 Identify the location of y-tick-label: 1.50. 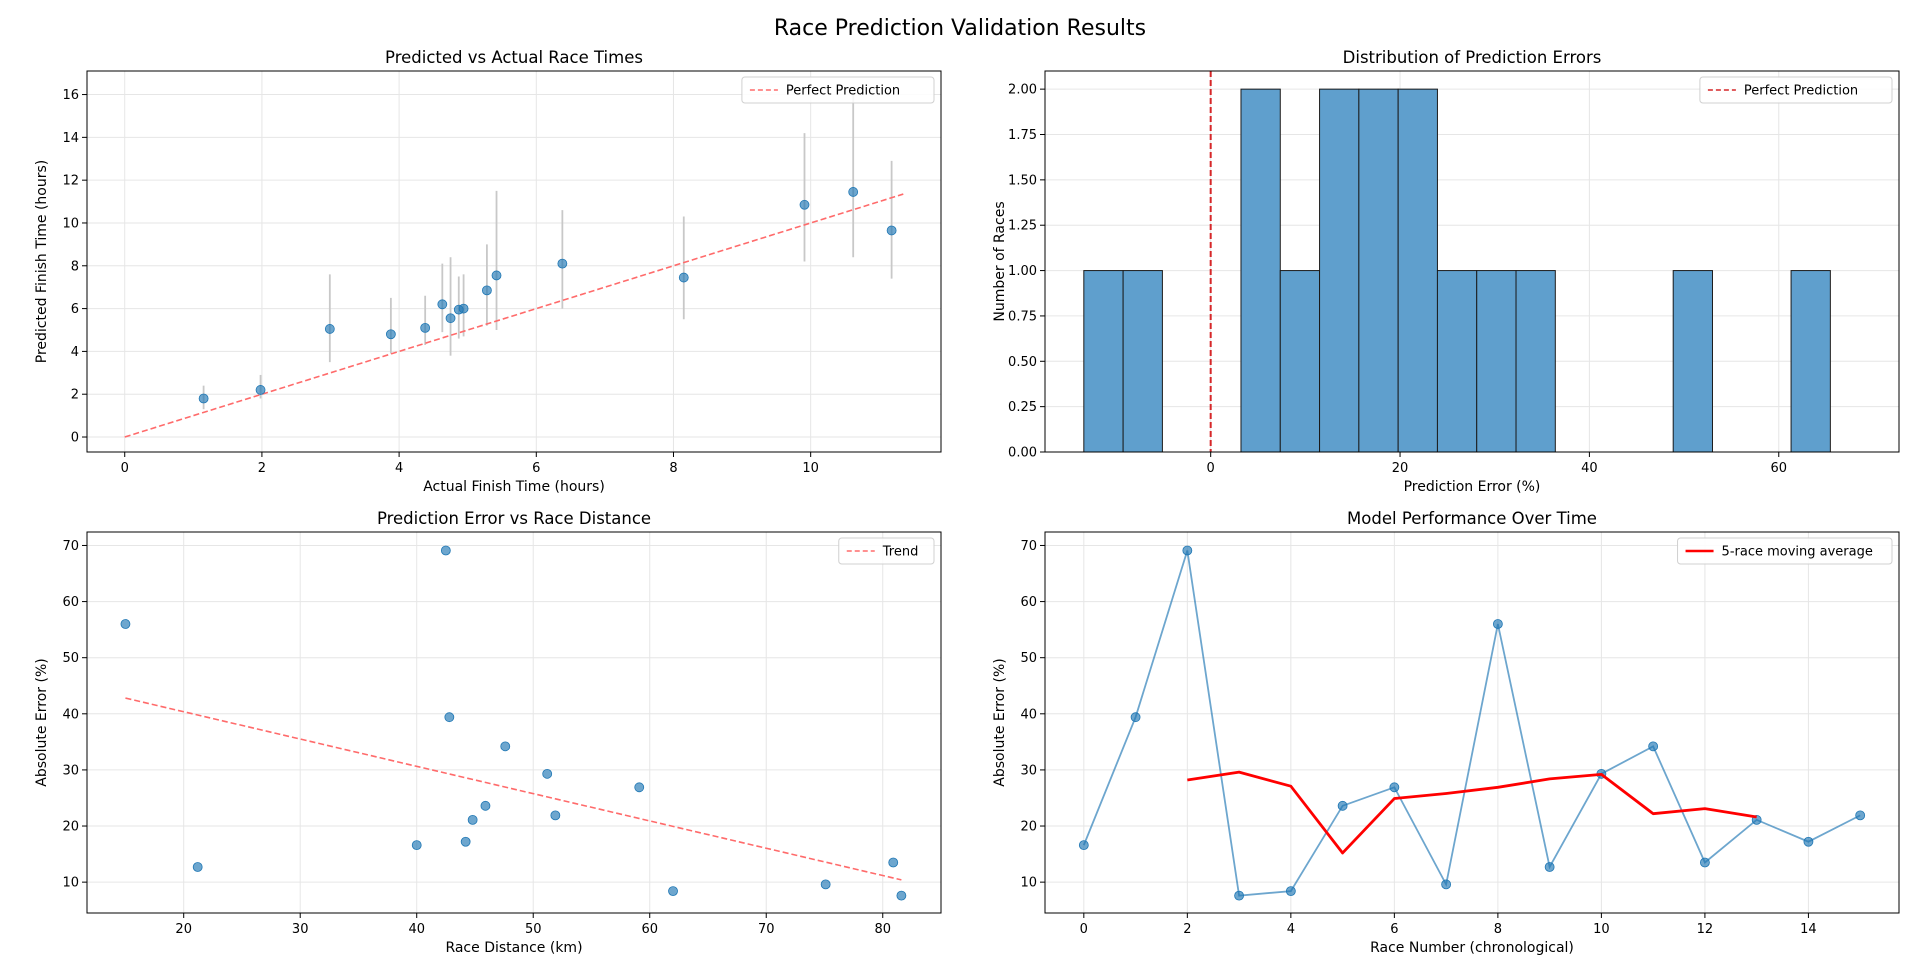
(1022, 180).